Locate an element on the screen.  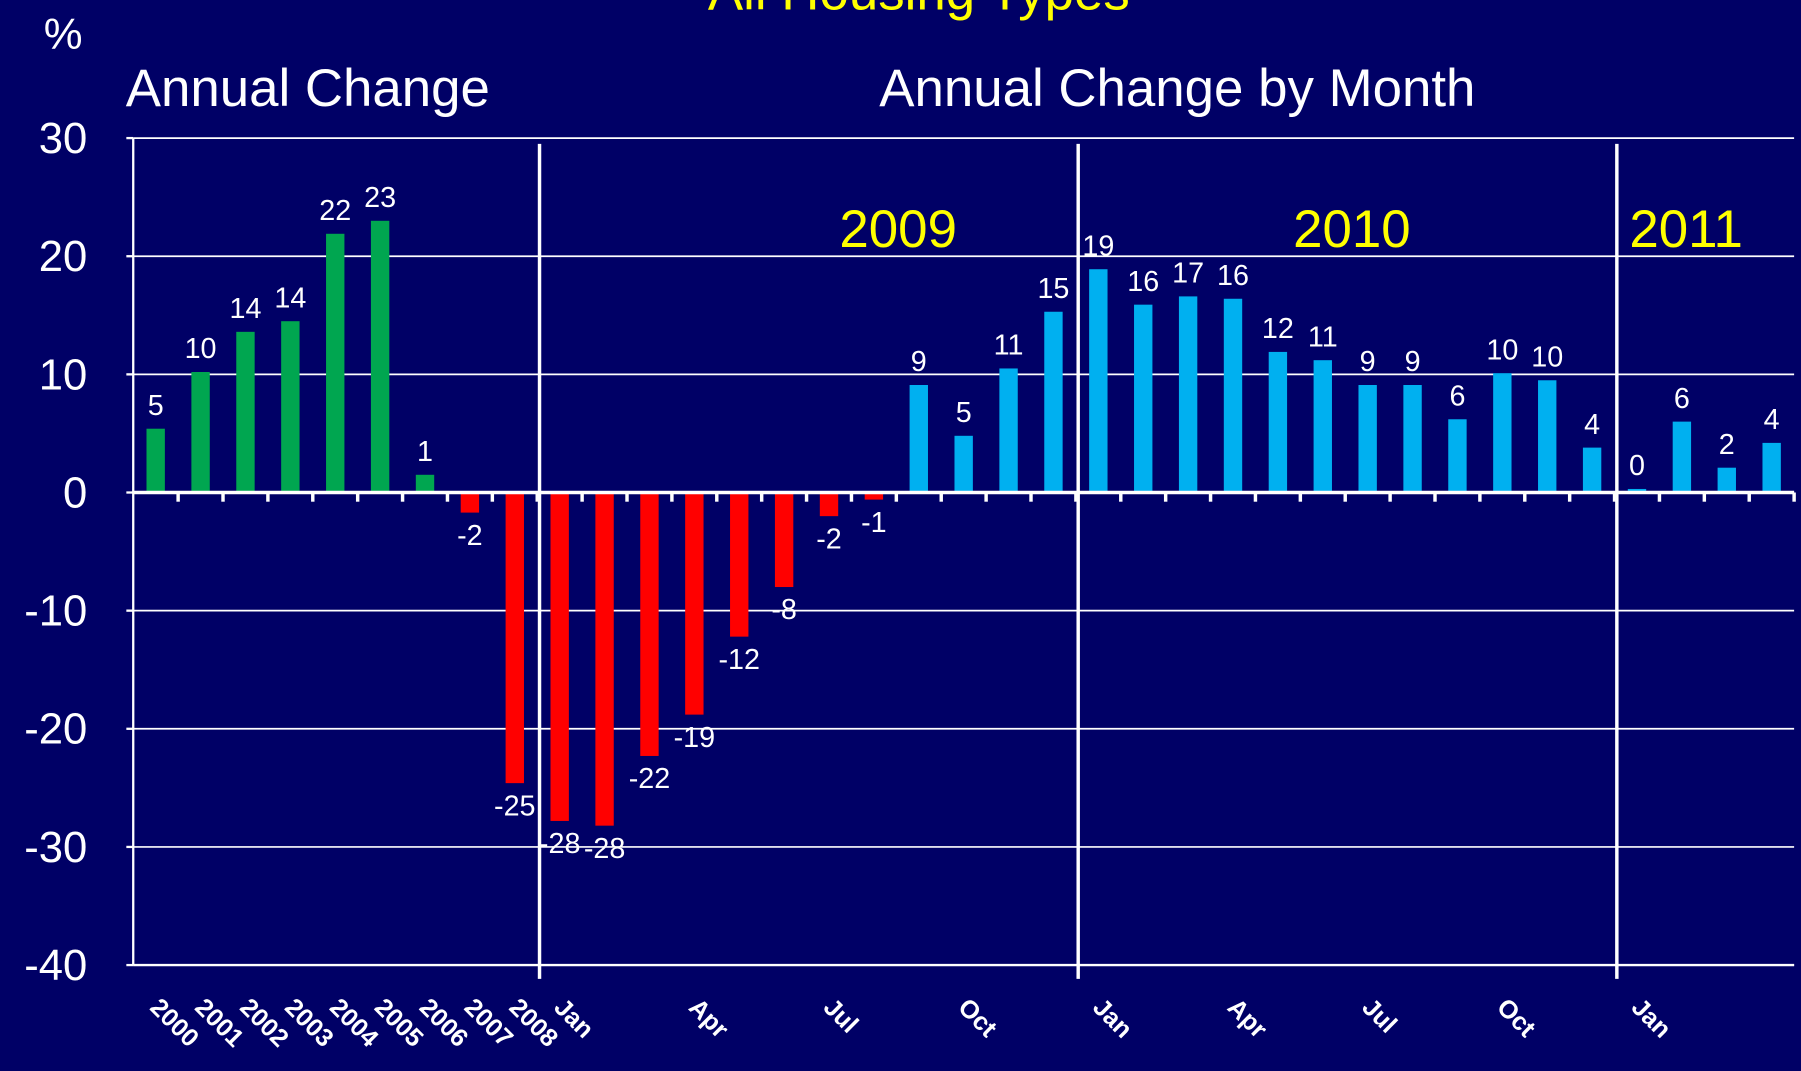
data-label: -1 is located at coordinates (874, 523).